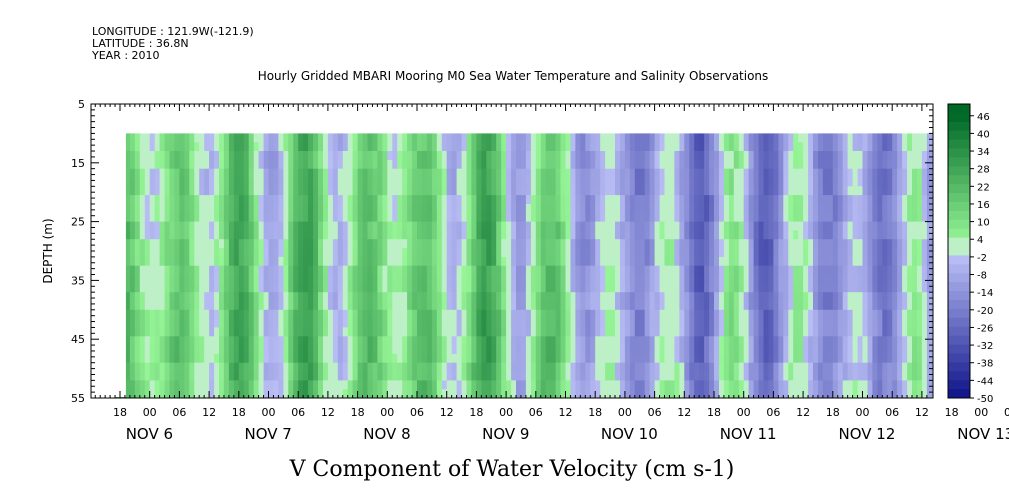 The image size is (1009, 504). I want to click on colorbar-frame, so click(959, 251).